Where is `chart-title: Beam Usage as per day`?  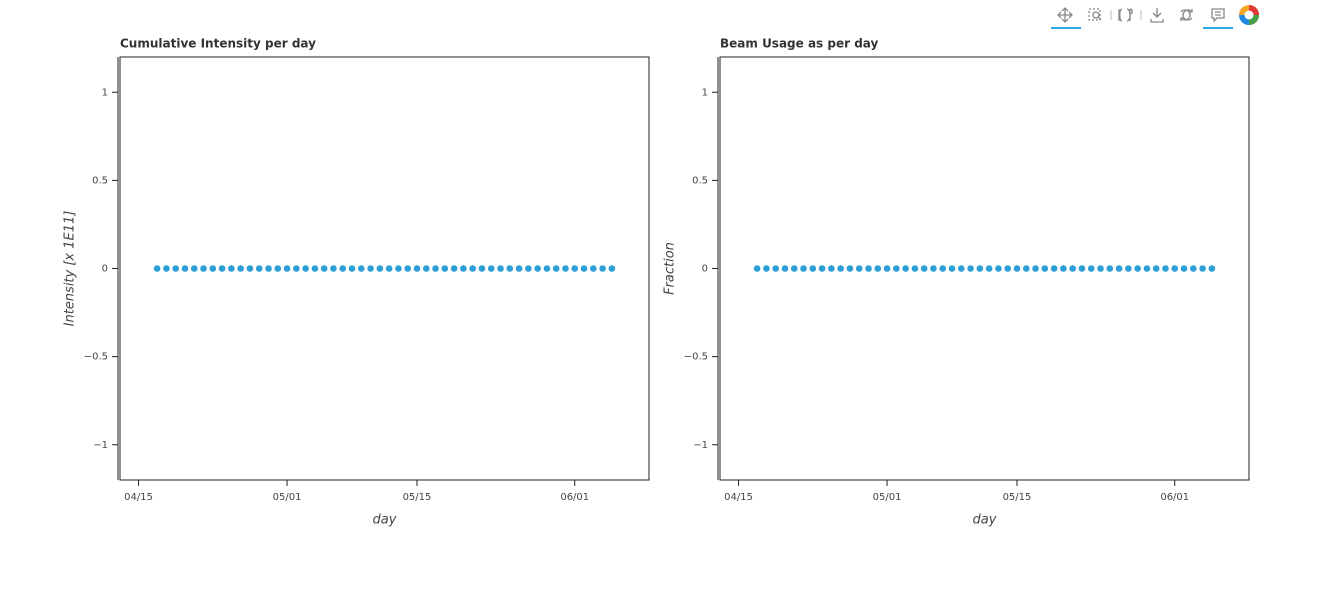 chart-title: Beam Usage as per day is located at coordinates (799, 44).